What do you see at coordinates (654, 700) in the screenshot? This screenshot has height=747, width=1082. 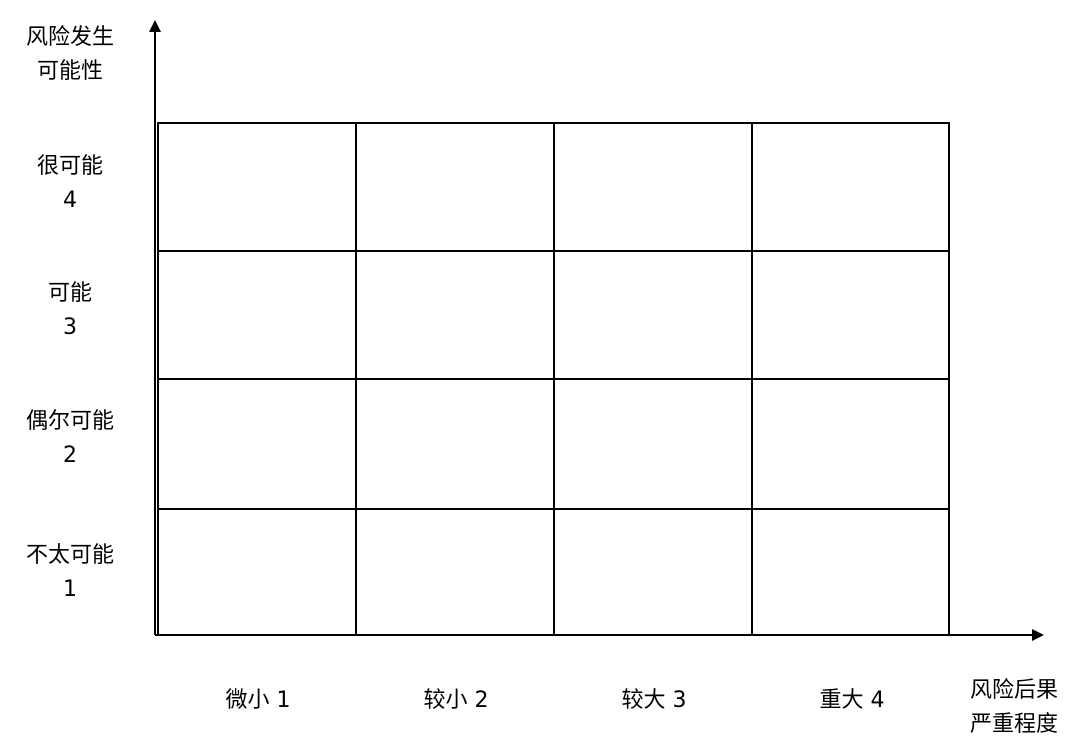 I see `column-label-large: 较大 3` at bounding box center [654, 700].